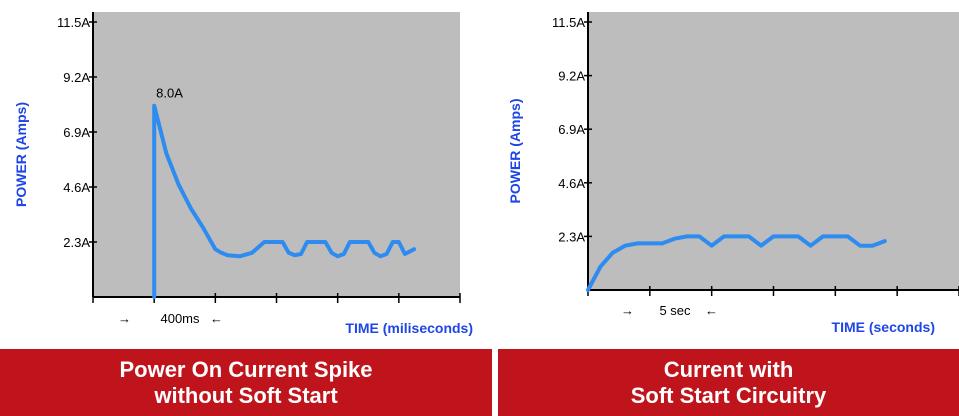  I want to click on caption-with-soft-start: Current with Soft Start Circuitry, so click(728, 382).